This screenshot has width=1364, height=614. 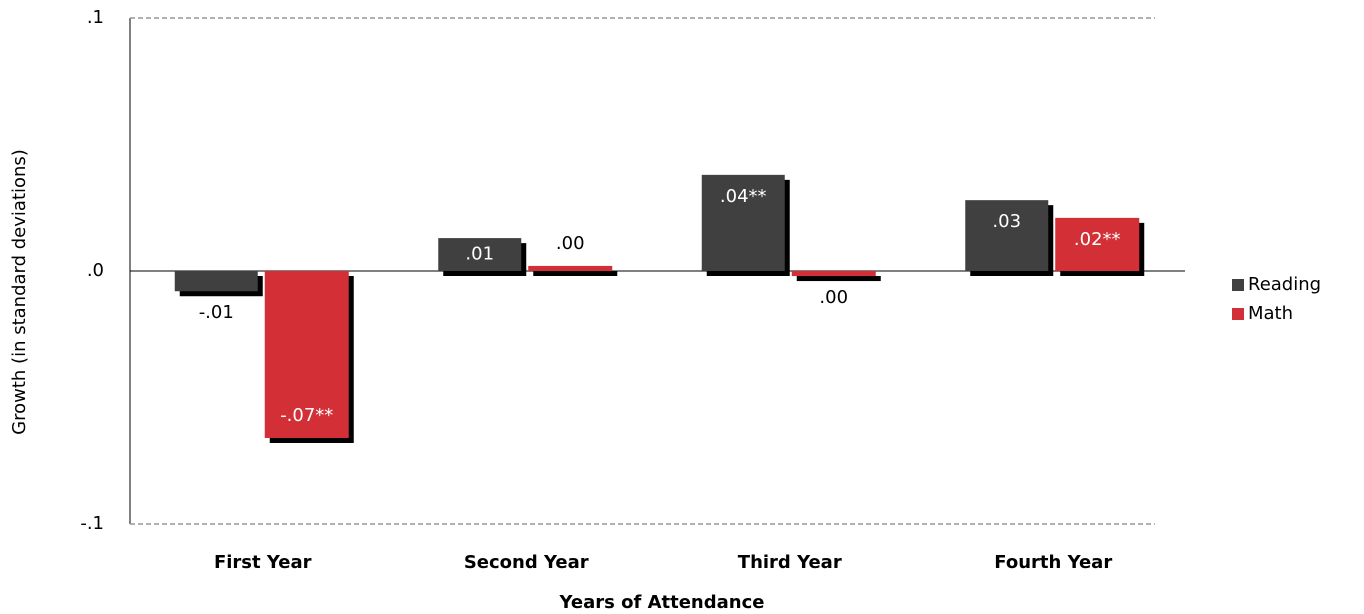 What do you see at coordinates (19, 292) in the screenshot?
I see `y-axis-title: Growth (in standard deviations)` at bounding box center [19, 292].